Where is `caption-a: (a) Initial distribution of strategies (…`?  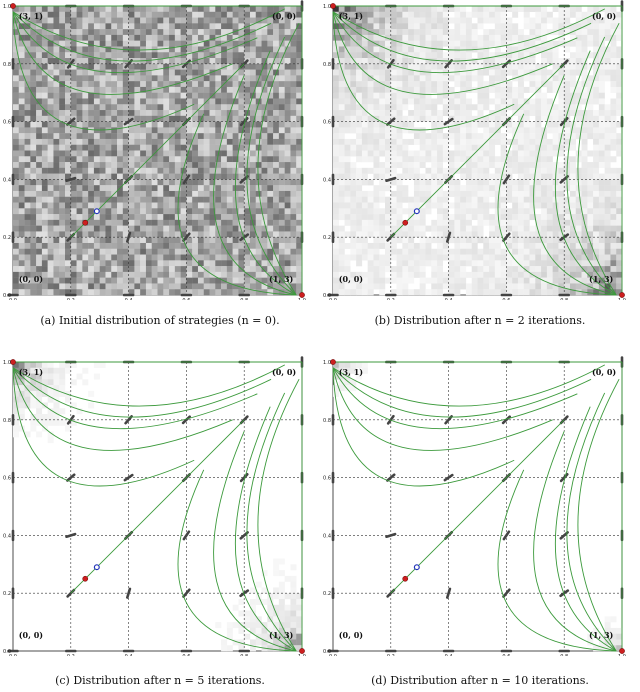 caption-a: (a) Initial distribution of strategies (… is located at coordinates (160, 320).